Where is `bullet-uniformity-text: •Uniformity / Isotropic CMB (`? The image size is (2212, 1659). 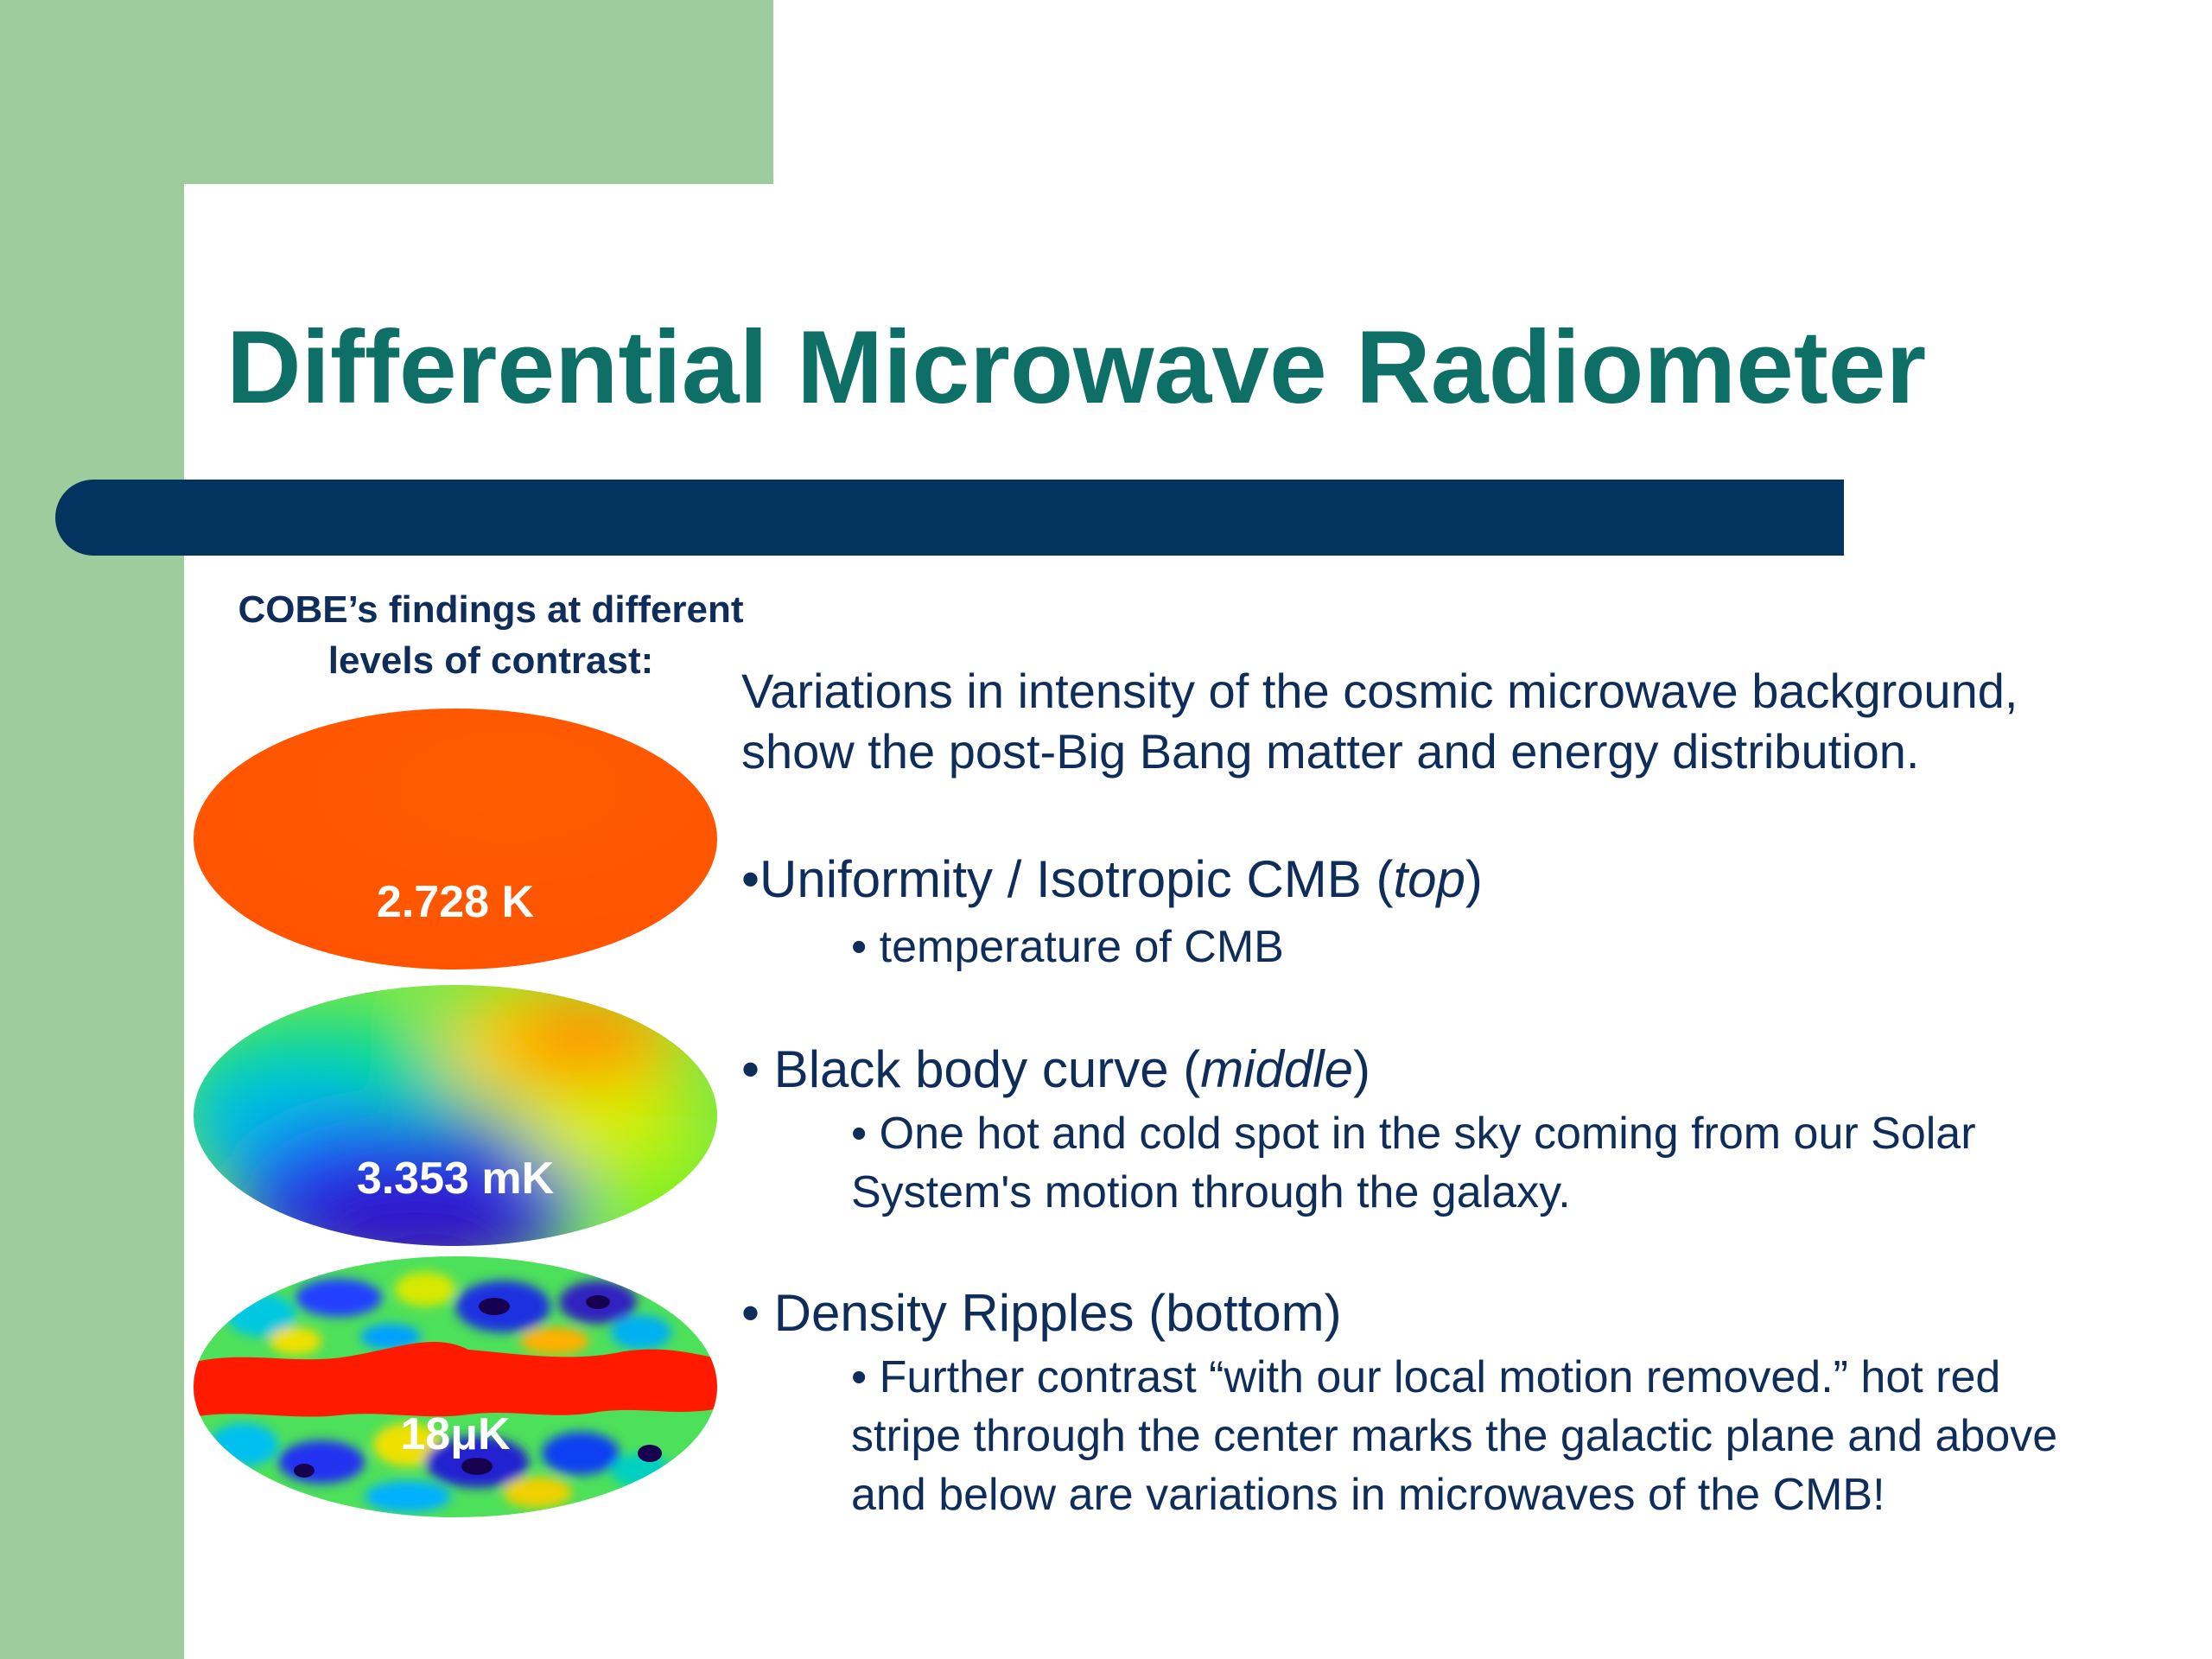
bullet-uniformity-text: •Uniformity / Isotropic CMB ( is located at coordinates (1067, 879).